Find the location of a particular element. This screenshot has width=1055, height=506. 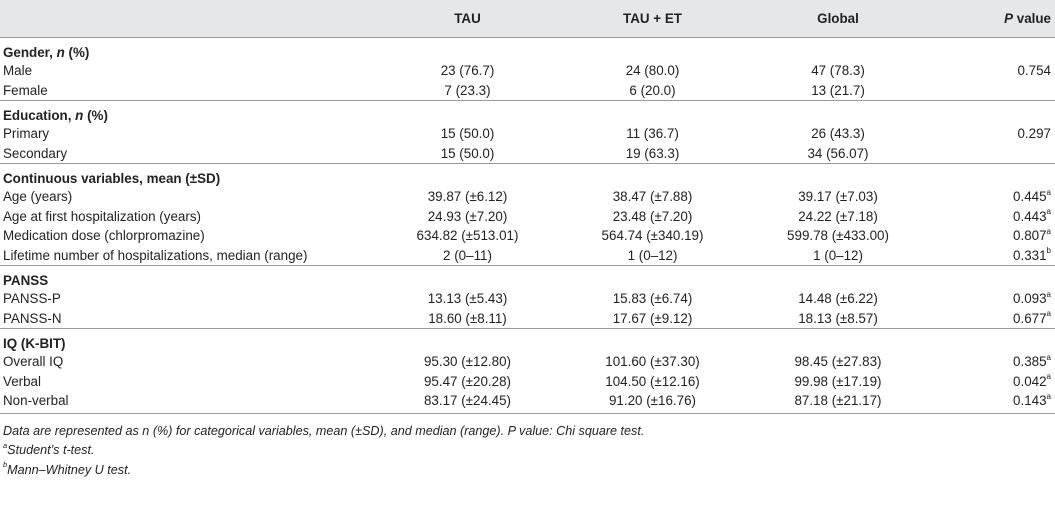

footnote-a-text: Student’s t-test. is located at coordinates (51, 450).